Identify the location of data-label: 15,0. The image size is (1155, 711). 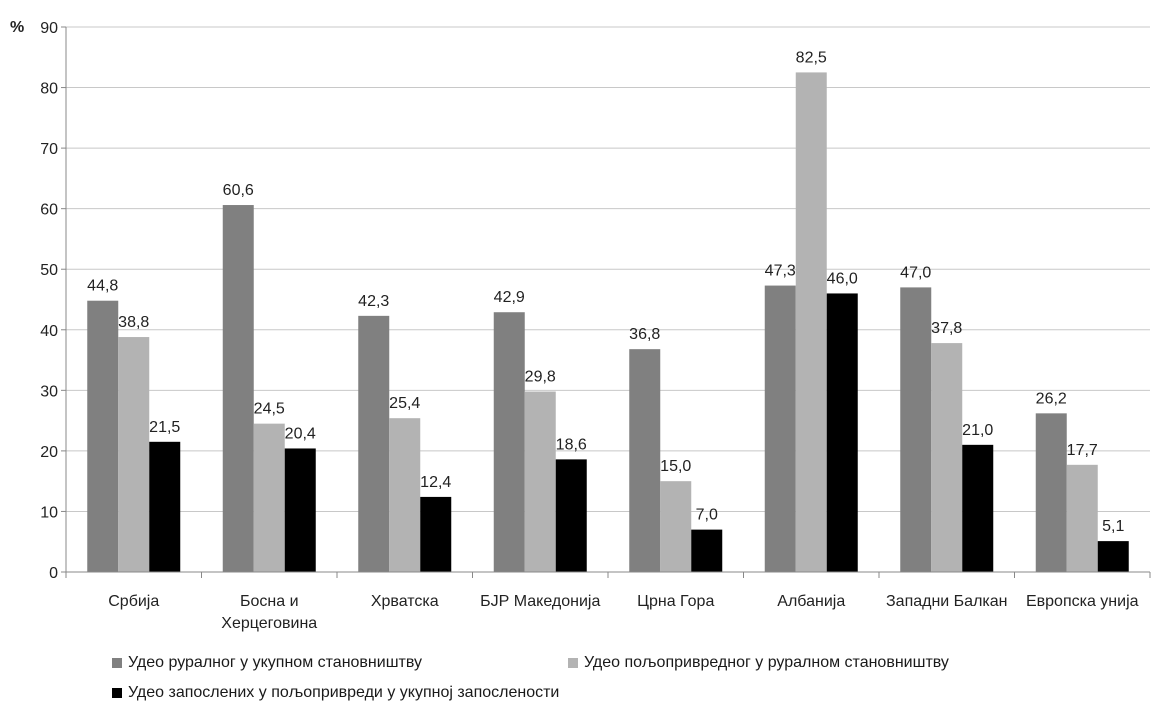
(675, 466).